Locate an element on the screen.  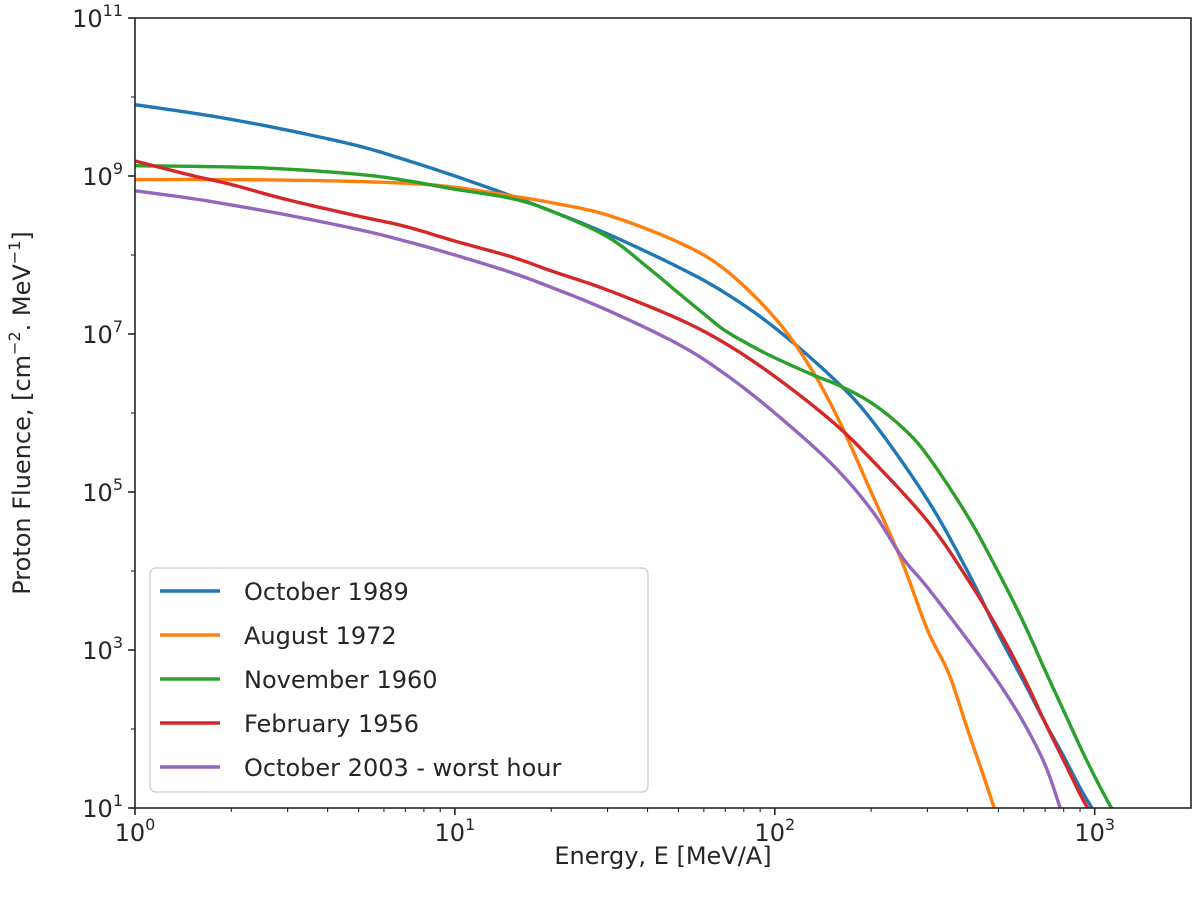
legend-label: August 1972 is located at coordinates (320, 636).